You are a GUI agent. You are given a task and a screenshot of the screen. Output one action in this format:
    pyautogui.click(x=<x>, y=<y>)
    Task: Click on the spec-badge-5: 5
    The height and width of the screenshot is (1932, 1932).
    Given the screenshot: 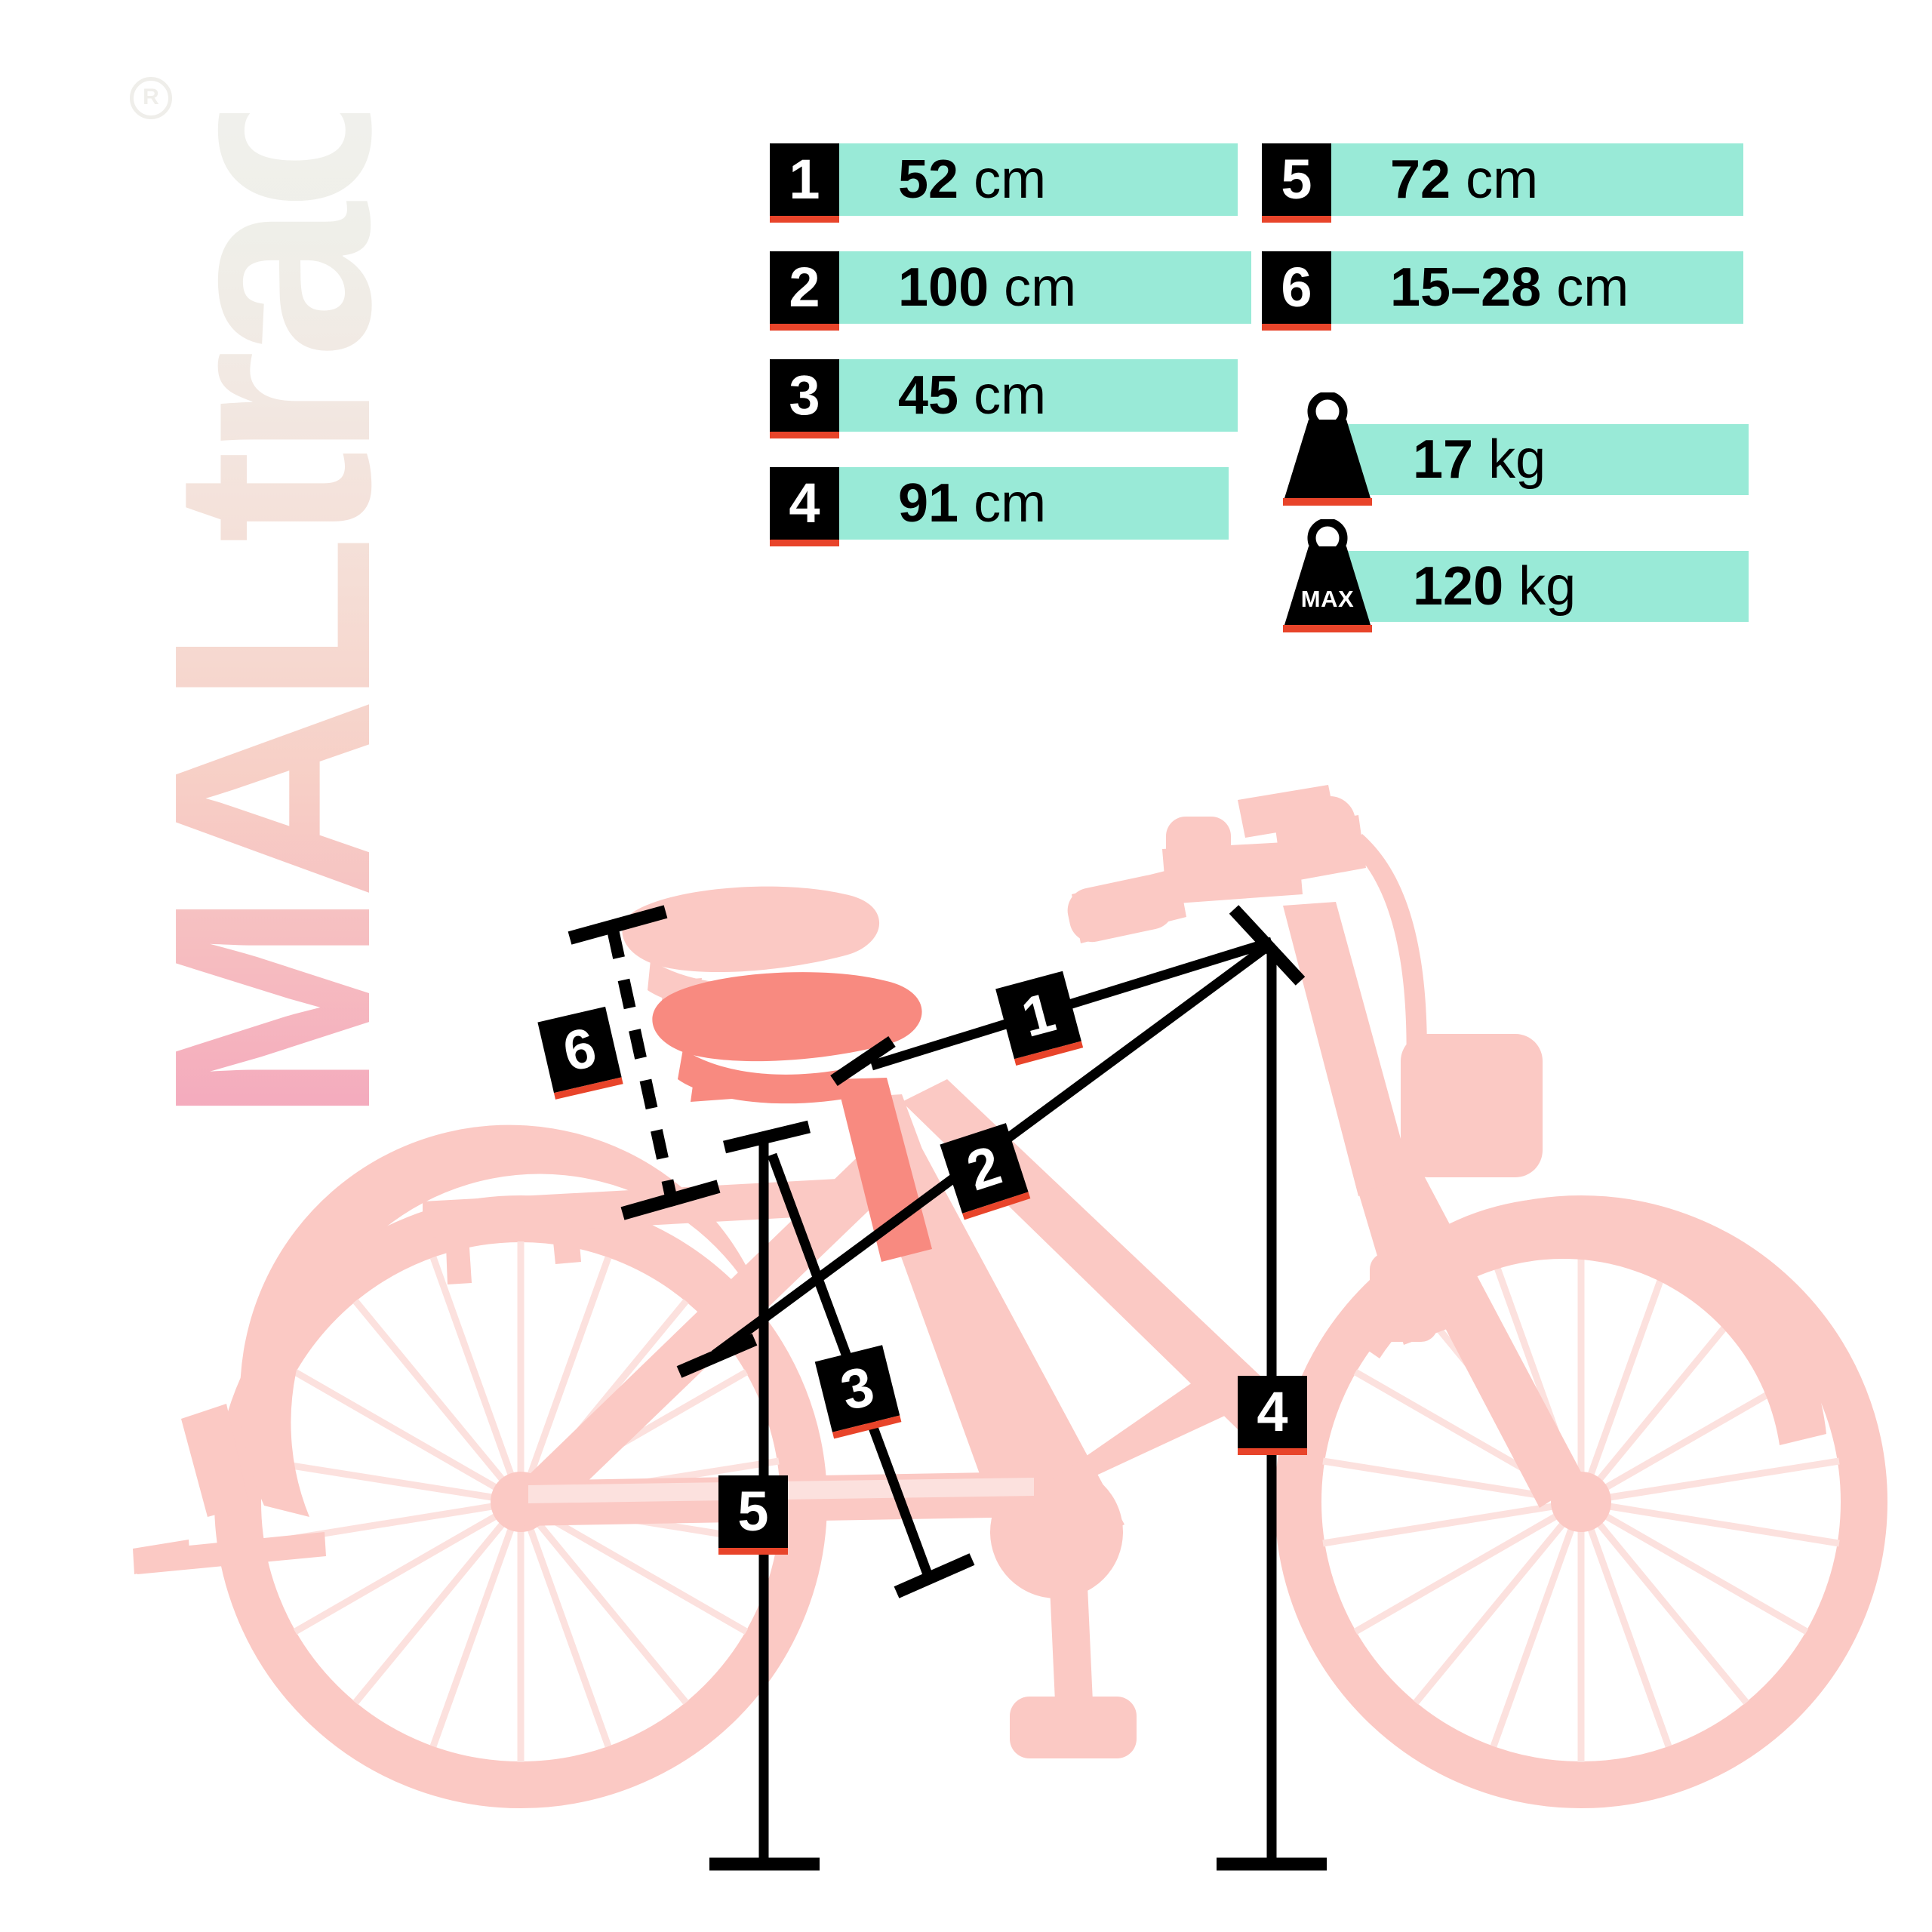 What is the action you would take?
    pyautogui.click(x=1296, y=183)
    